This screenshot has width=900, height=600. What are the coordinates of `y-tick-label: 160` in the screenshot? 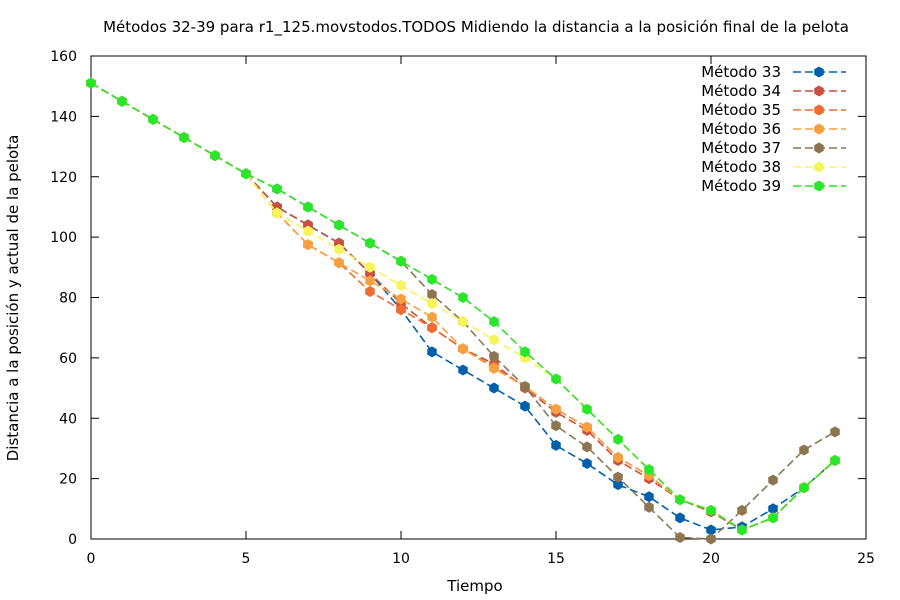 It's located at (63, 57).